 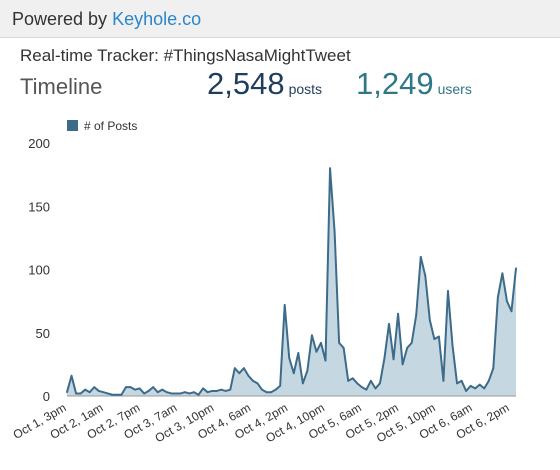 What do you see at coordinates (246, 83) in the screenshot?
I see `posts-count: 2,548` at bounding box center [246, 83].